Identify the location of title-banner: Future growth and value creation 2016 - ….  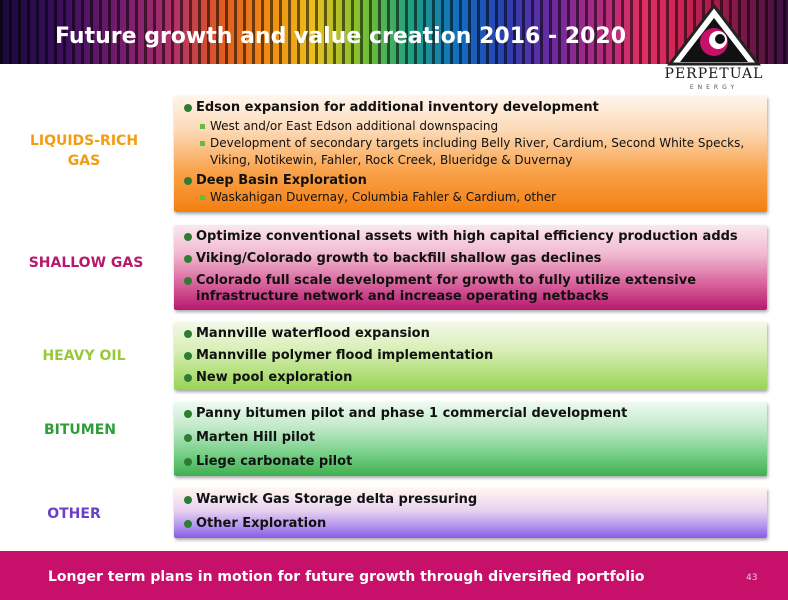
(394, 32).